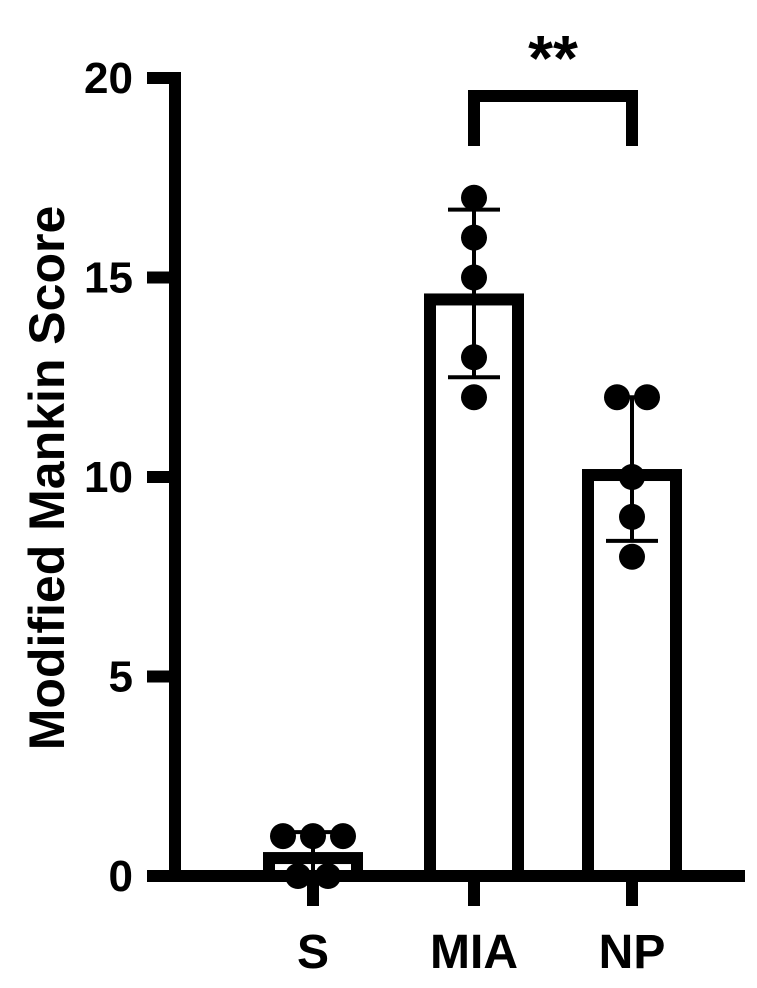  Describe the element at coordinates (553, 118) in the screenshot. I see `significance-bracket` at that location.